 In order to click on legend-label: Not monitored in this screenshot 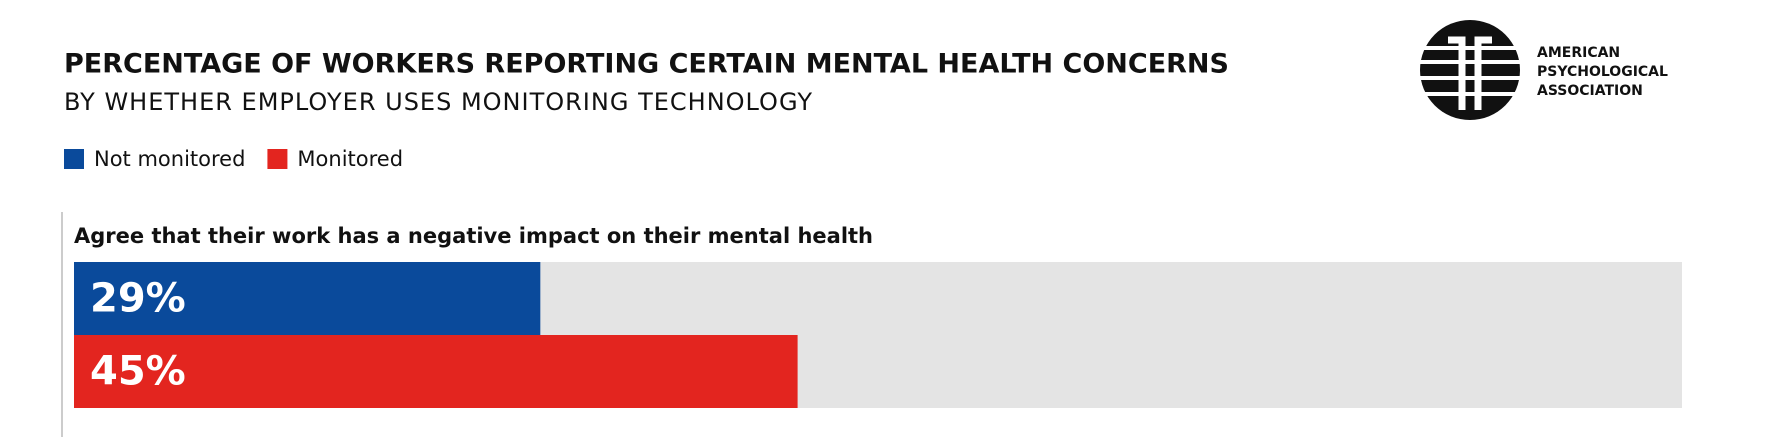, I will do `click(169, 159)`.